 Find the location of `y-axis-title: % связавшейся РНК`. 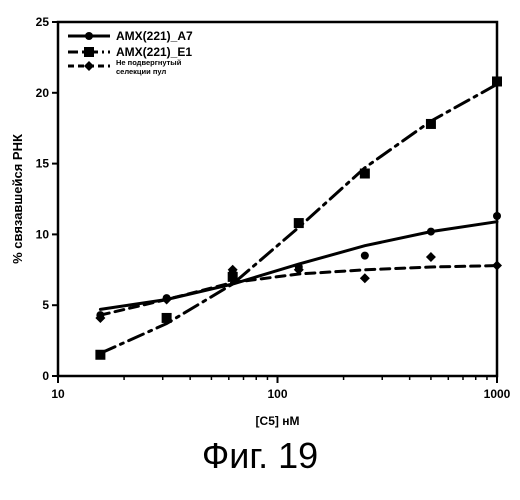

y-axis-title: % связавшейся РНК is located at coordinates (17, 199).